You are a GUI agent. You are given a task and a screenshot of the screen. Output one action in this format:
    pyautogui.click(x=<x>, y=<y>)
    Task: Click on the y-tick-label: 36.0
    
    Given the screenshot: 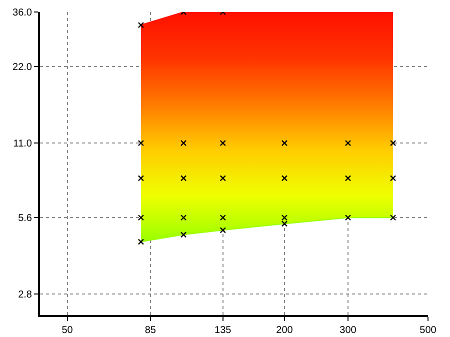 What is the action you would take?
    pyautogui.click(x=22, y=13)
    